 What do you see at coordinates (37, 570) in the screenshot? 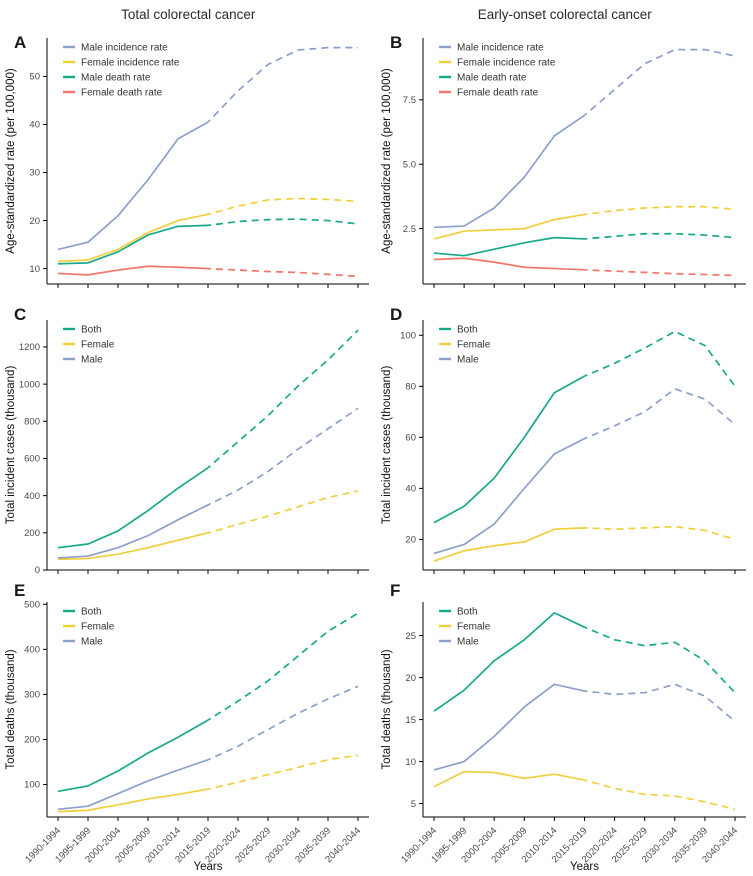
I see `y-tick-label: 0` at bounding box center [37, 570].